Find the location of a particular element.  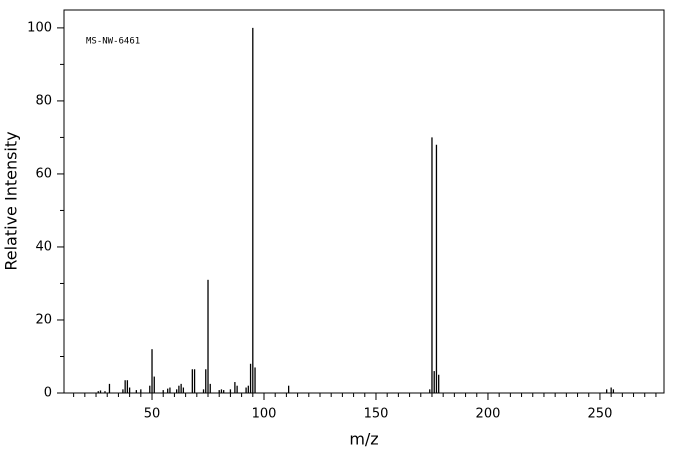

annotation: MS-NW-6461 is located at coordinates (113, 42).